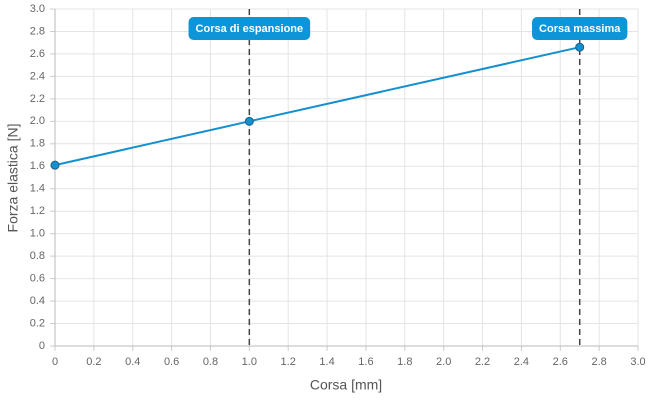  Describe the element at coordinates (37, 323) in the screenshot. I see `y-tick-label: 0.2` at that location.